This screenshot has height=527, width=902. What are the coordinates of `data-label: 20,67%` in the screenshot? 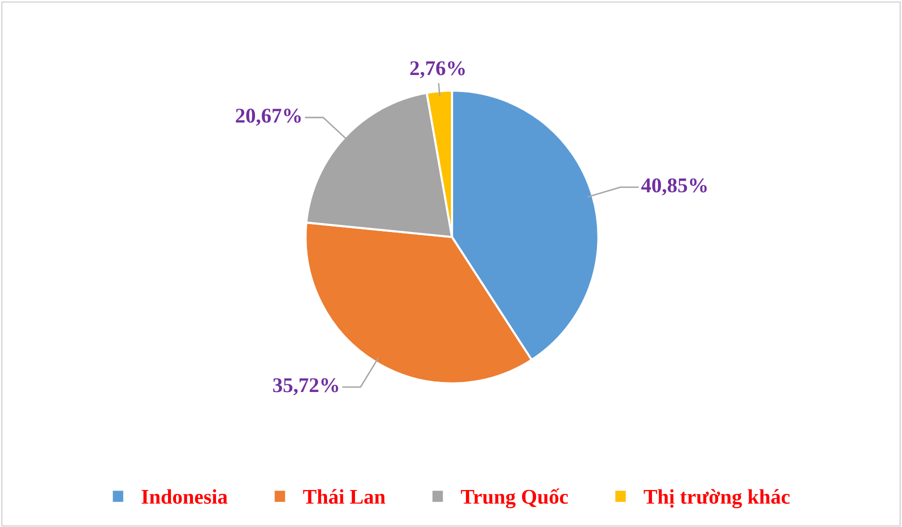 It's located at (268, 117).